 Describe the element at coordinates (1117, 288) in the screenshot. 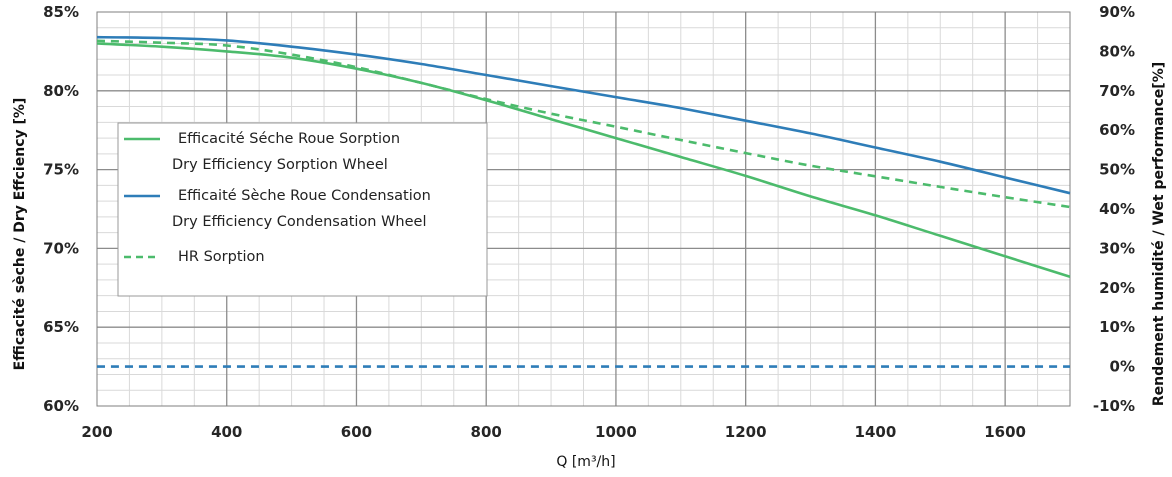

I see `right-y-tick-label: 20%` at that location.